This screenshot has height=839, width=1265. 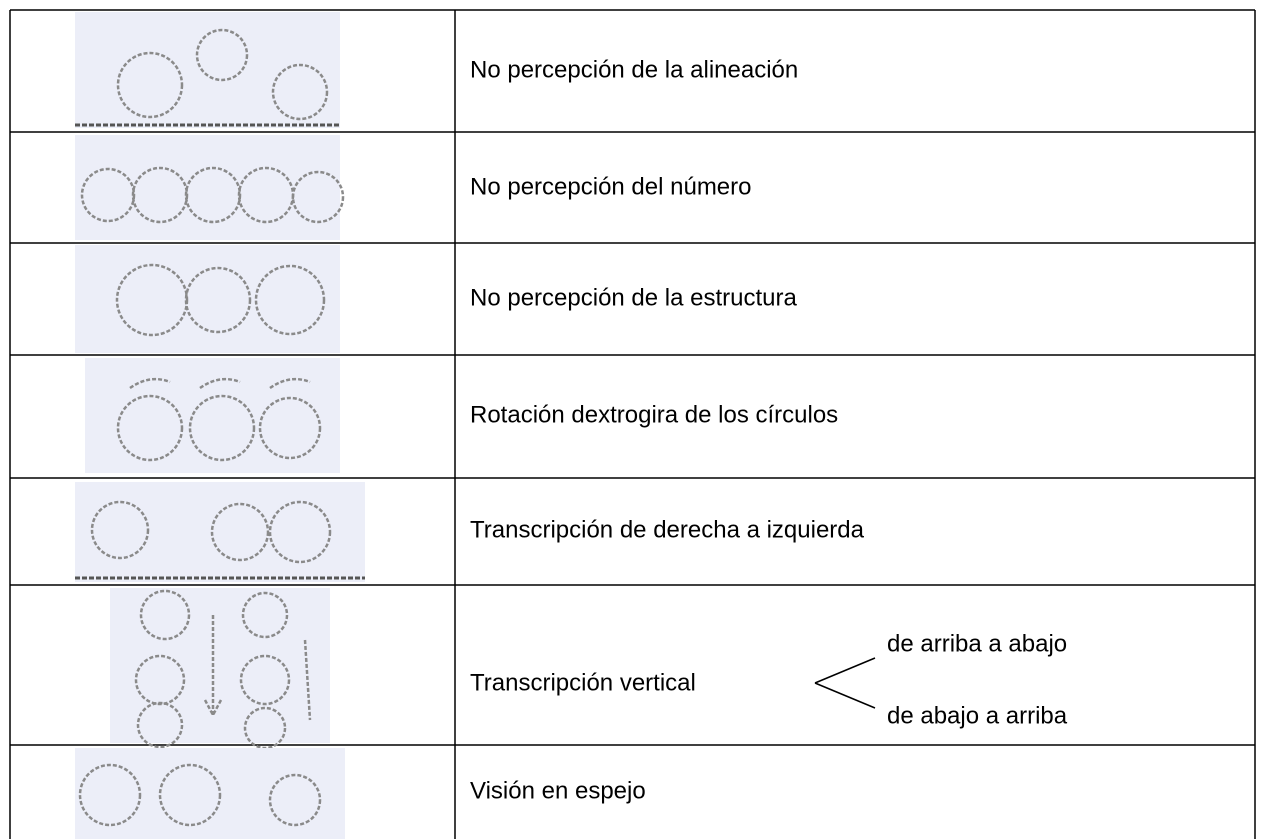 What do you see at coordinates (634, 297) in the screenshot?
I see `row-label: No percepción de la estructura` at bounding box center [634, 297].